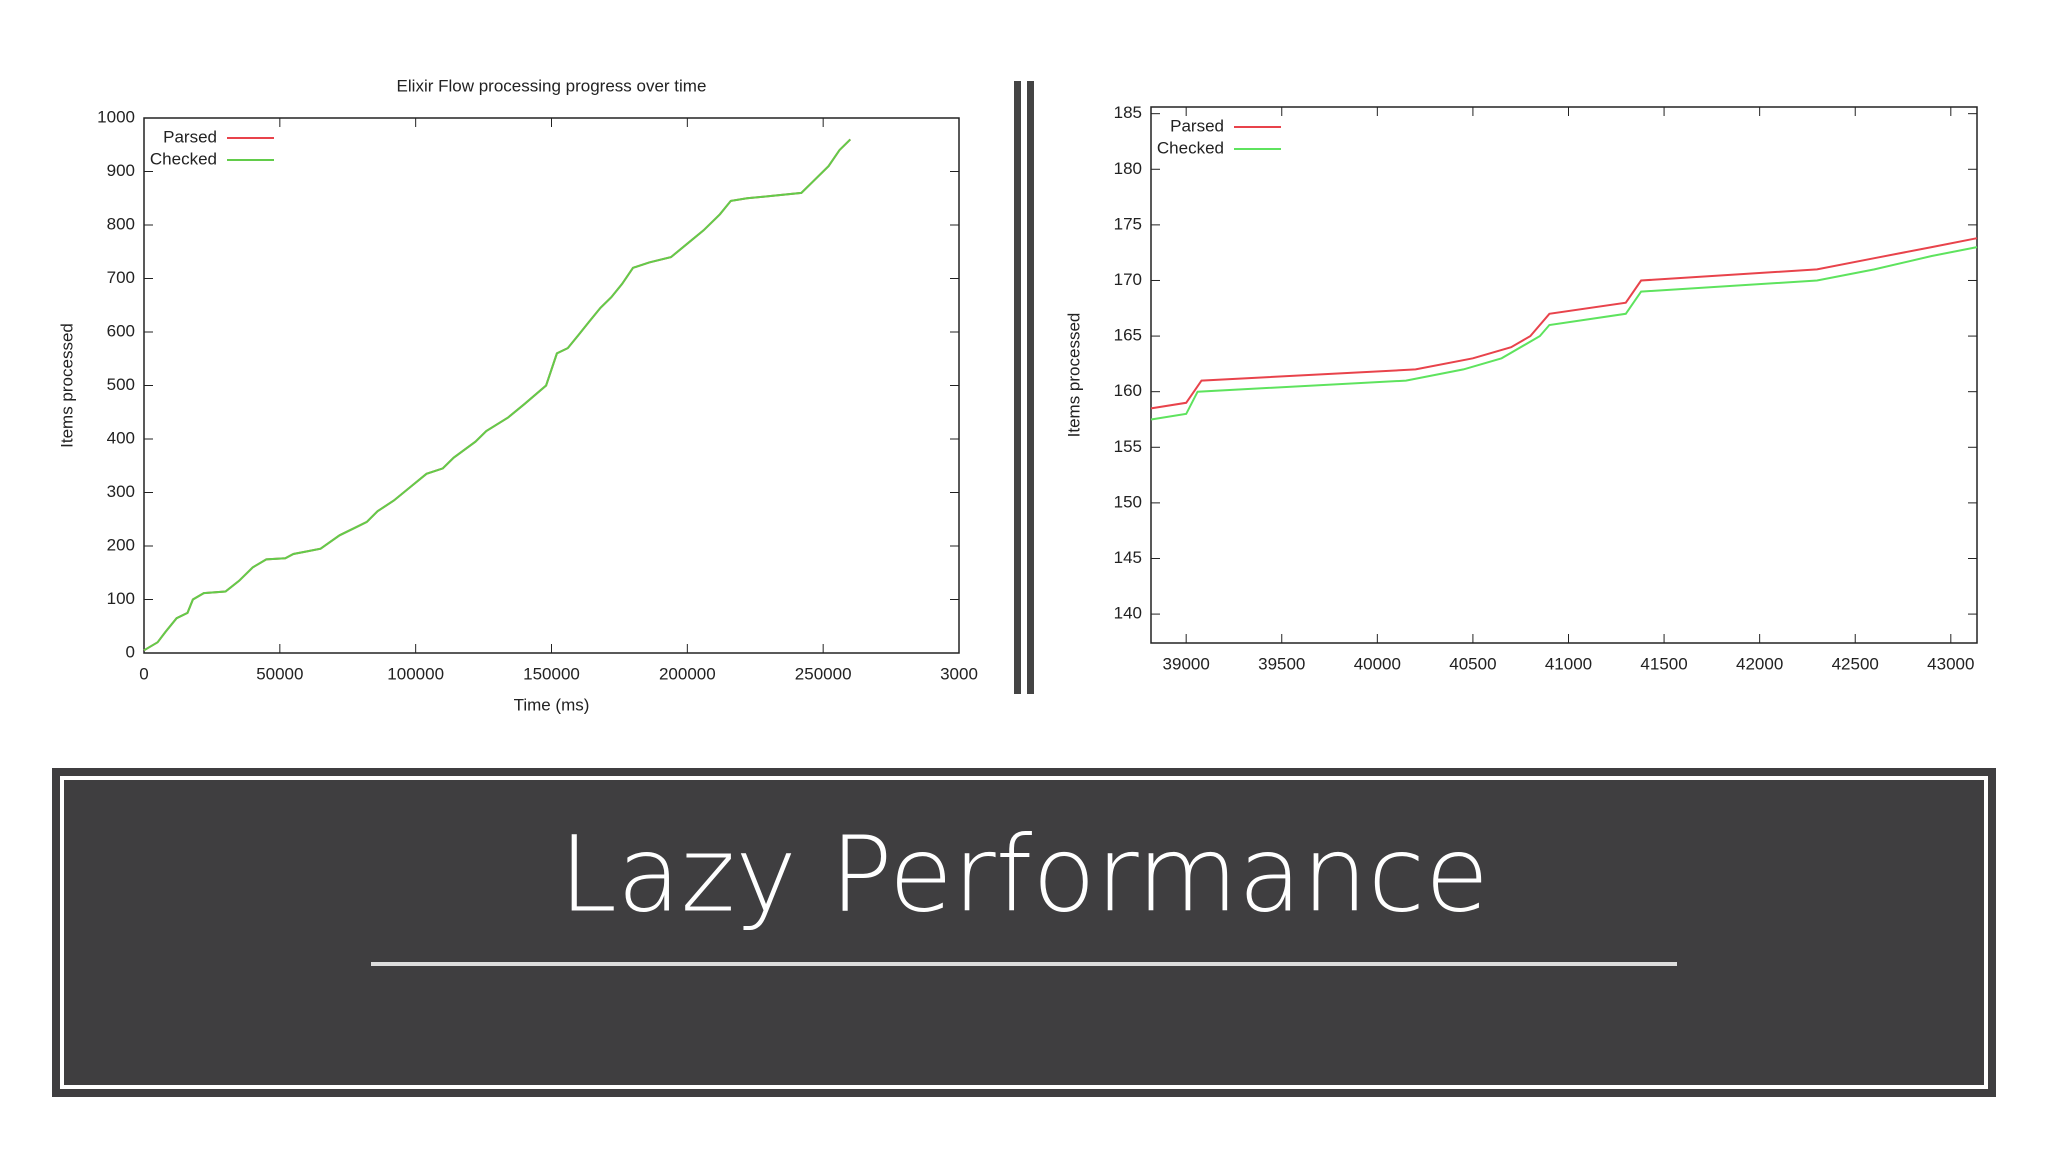  What do you see at coordinates (1128, 390) in the screenshot?
I see `y-tick-label: 160` at bounding box center [1128, 390].